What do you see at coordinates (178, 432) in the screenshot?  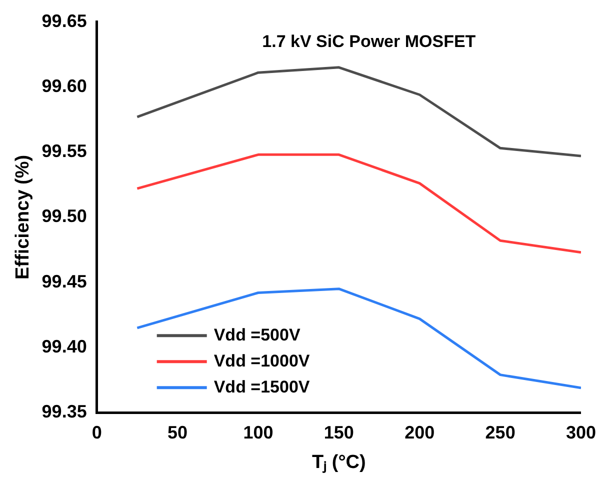 I see `x-tick-label: 50` at bounding box center [178, 432].